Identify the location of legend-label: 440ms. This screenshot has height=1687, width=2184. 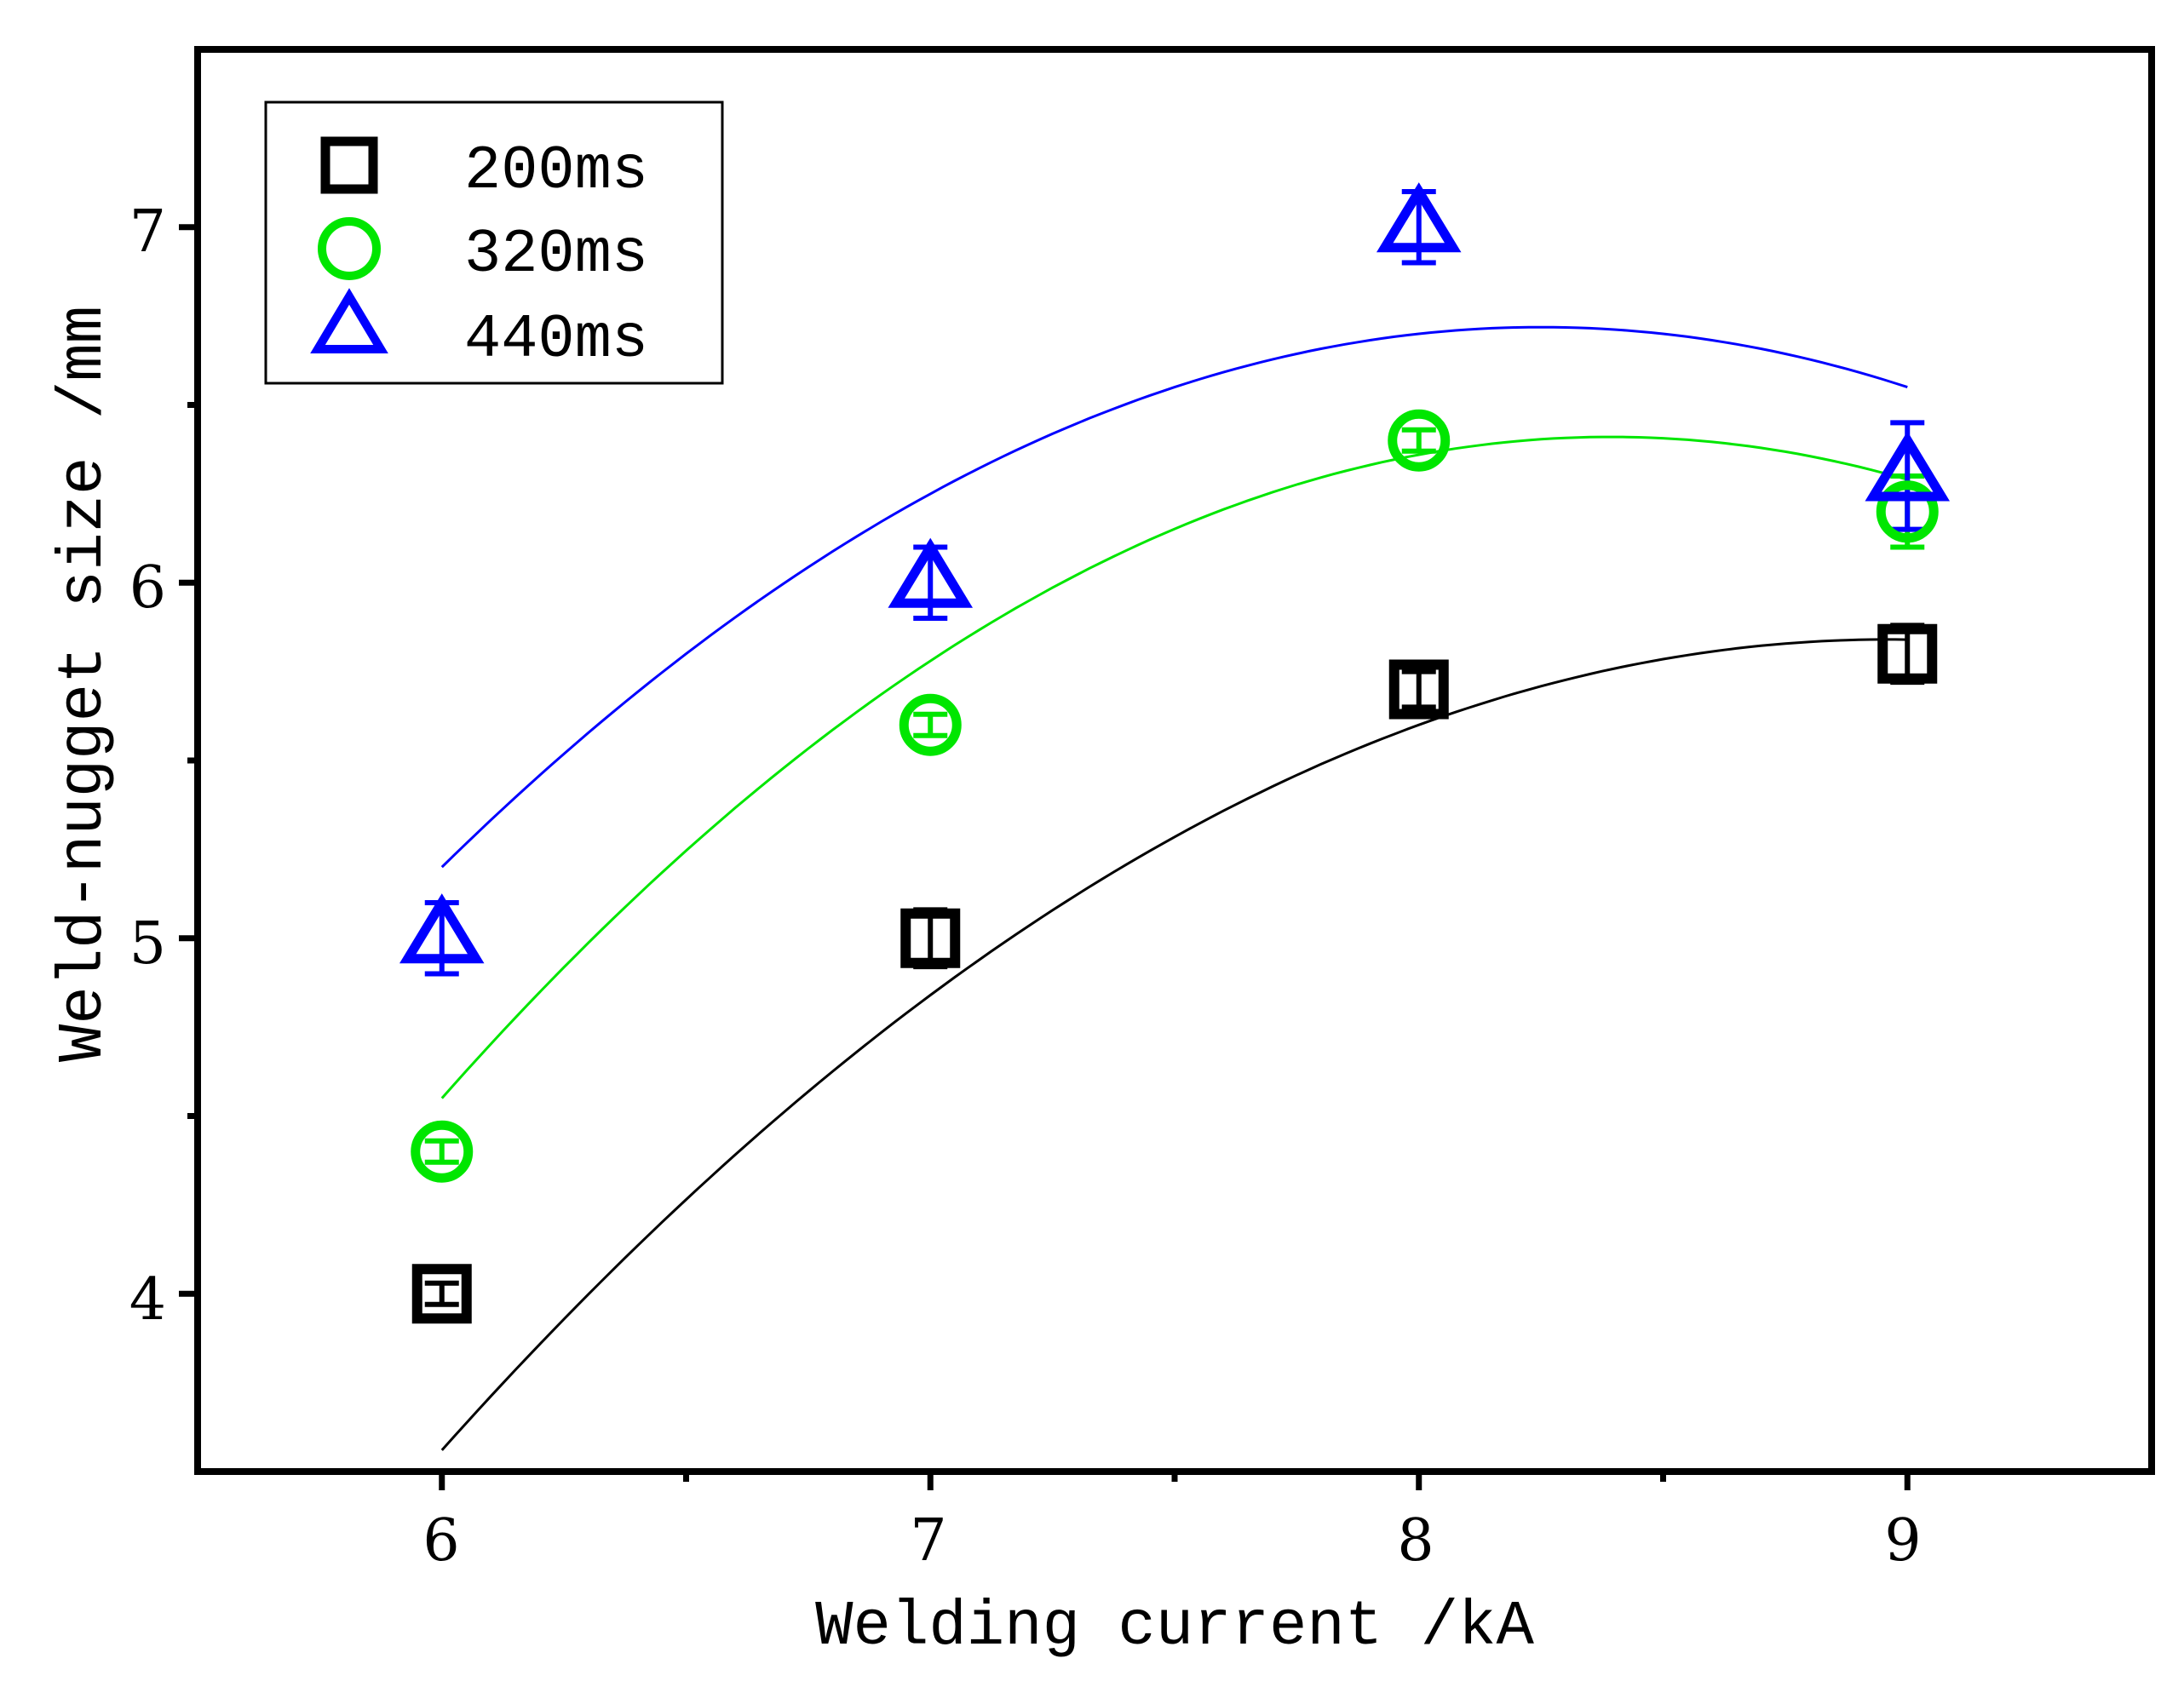
(556, 340).